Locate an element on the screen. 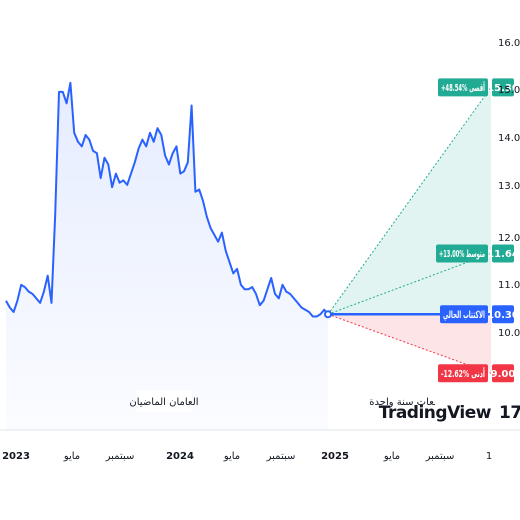 The image size is (520, 520). tradingview-logo: TradingView 17 is located at coordinates (449, 411).